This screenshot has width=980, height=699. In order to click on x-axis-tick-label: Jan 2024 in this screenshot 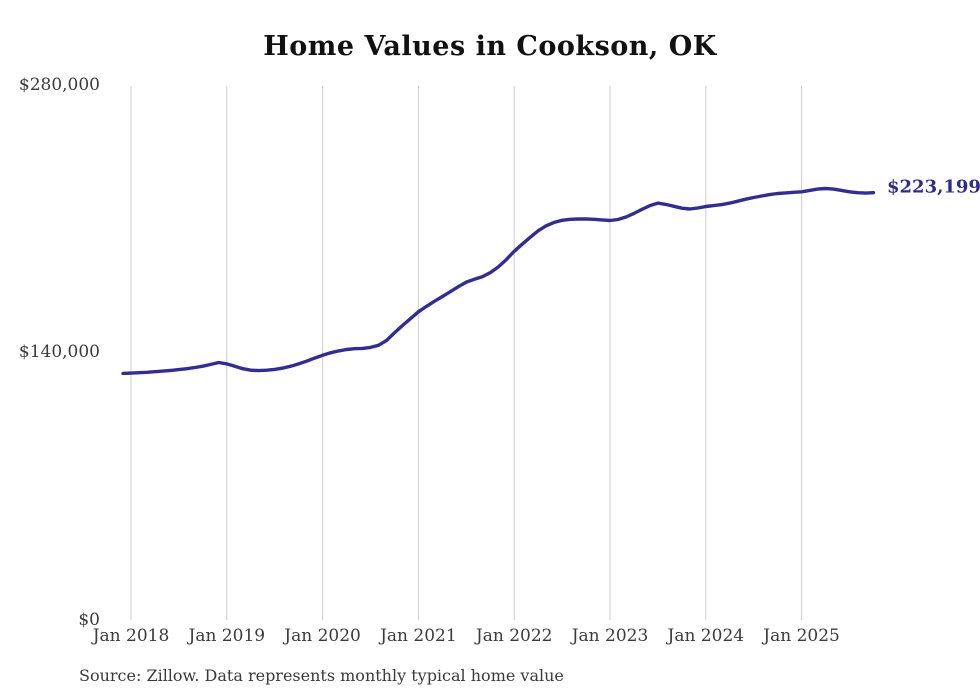, I will do `click(706, 636)`.